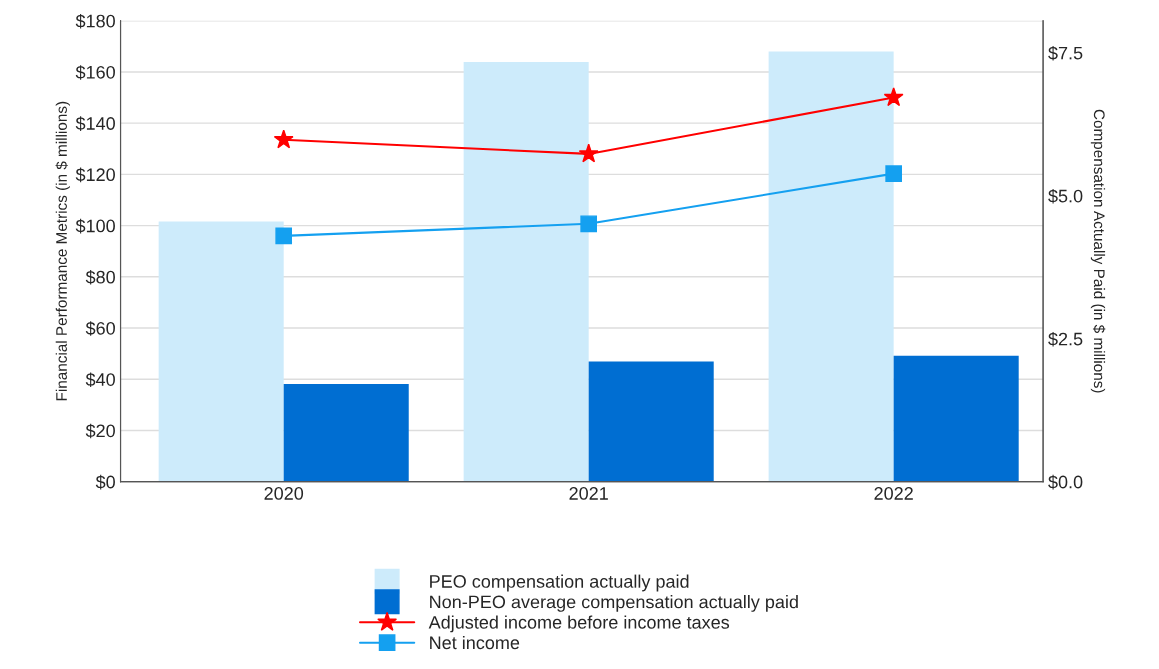 This screenshot has height=669, width=1159. What do you see at coordinates (1065, 339) in the screenshot?
I see `y2-tick-label: $2.5` at bounding box center [1065, 339].